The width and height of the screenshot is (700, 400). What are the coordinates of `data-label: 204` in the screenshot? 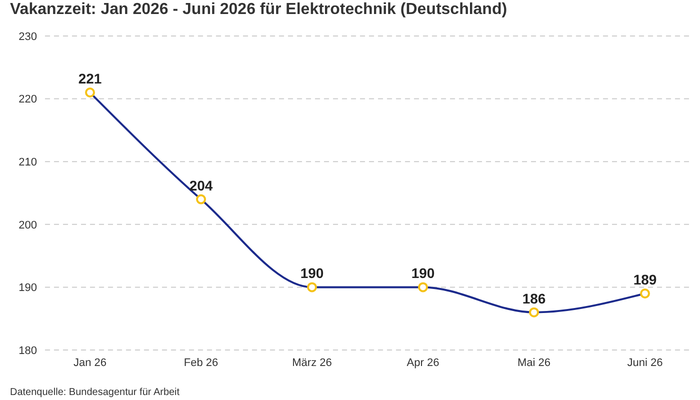 It's located at (201, 185).